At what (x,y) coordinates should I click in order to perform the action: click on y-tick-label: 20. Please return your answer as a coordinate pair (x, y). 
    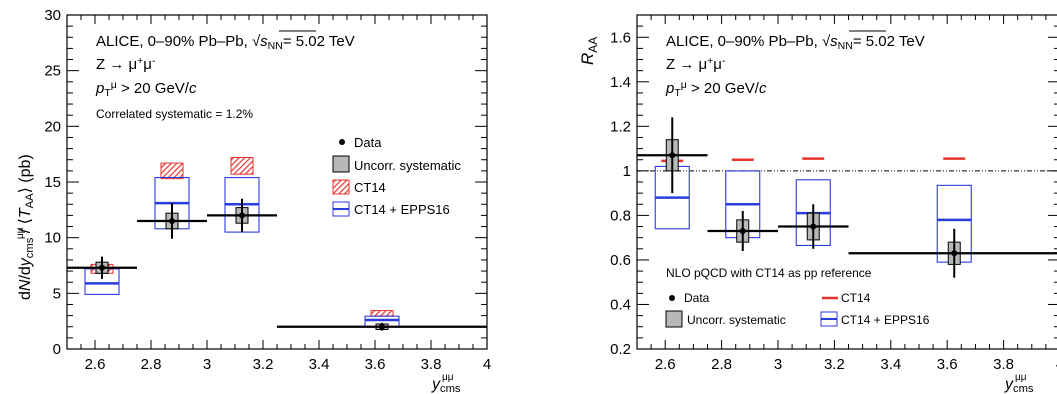
    Looking at the image, I should click on (52, 126).